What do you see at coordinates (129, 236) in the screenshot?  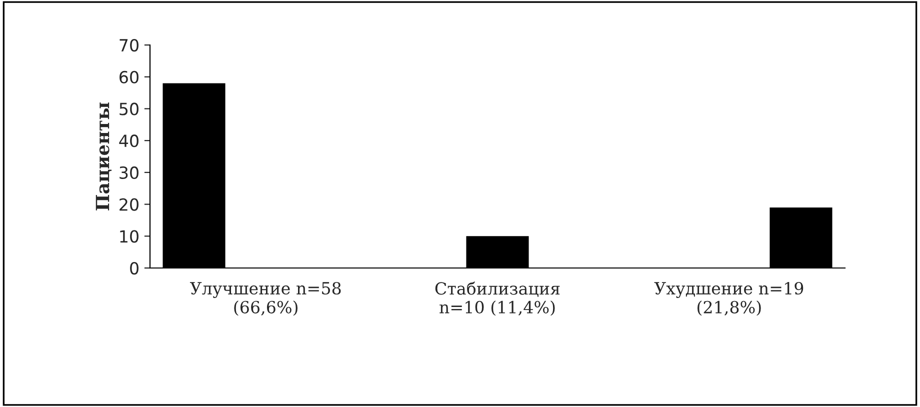 I see `y-tick-label: 10` at bounding box center [129, 236].